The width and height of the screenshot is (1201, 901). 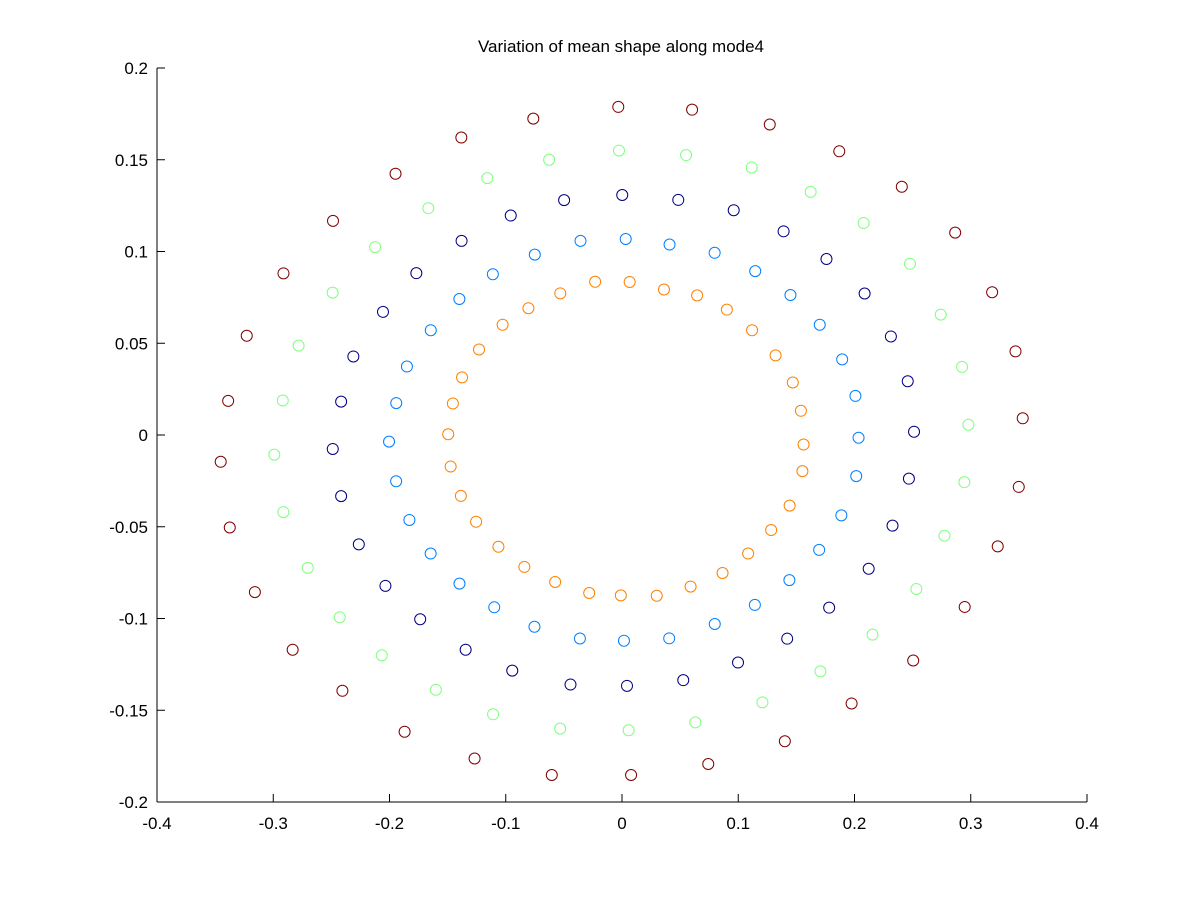 I want to click on y-tick-label: 0, so click(x=143, y=435).